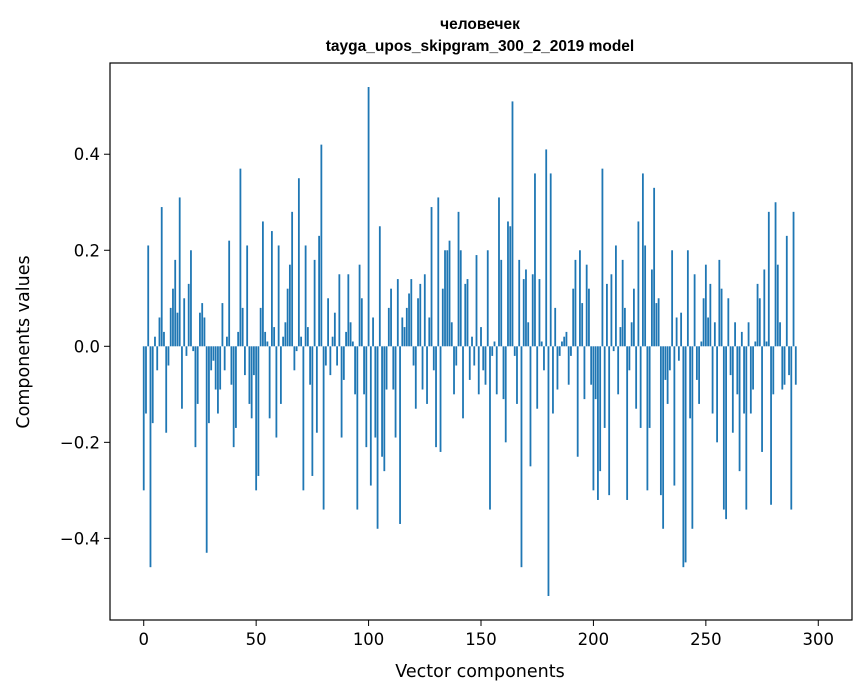 The height and width of the screenshot is (696, 867). I want to click on y-tick-label-2: 0.0, so click(87, 346).